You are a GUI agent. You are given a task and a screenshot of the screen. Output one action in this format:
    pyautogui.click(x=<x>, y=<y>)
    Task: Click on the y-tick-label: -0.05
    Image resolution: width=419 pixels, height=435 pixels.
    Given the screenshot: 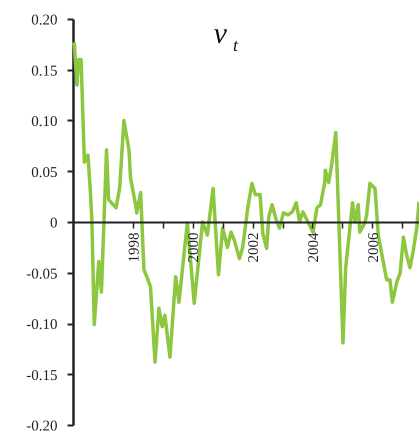 What is the action you would take?
    pyautogui.click(x=42, y=274)
    